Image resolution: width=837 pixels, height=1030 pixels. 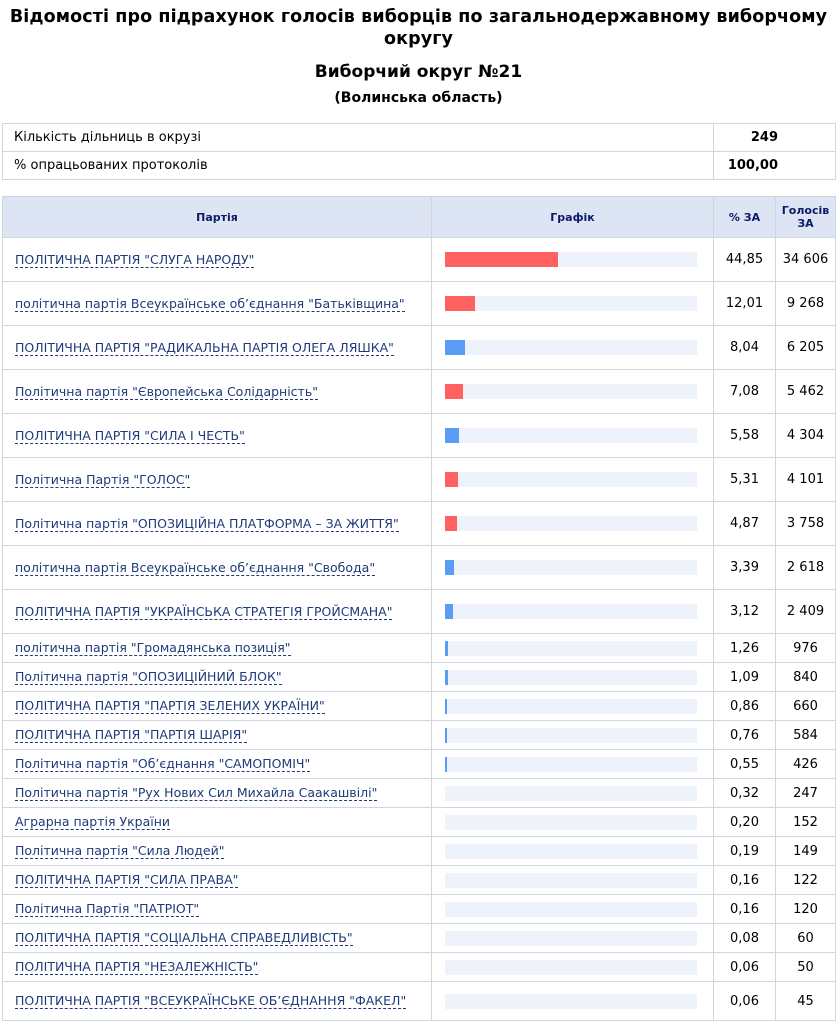 What do you see at coordinates (163, 764) in the screenshot?
I see `party-link: Політична партія "Об’єднання "САМОПОМІЧ"` at bounding box center [163, 764].